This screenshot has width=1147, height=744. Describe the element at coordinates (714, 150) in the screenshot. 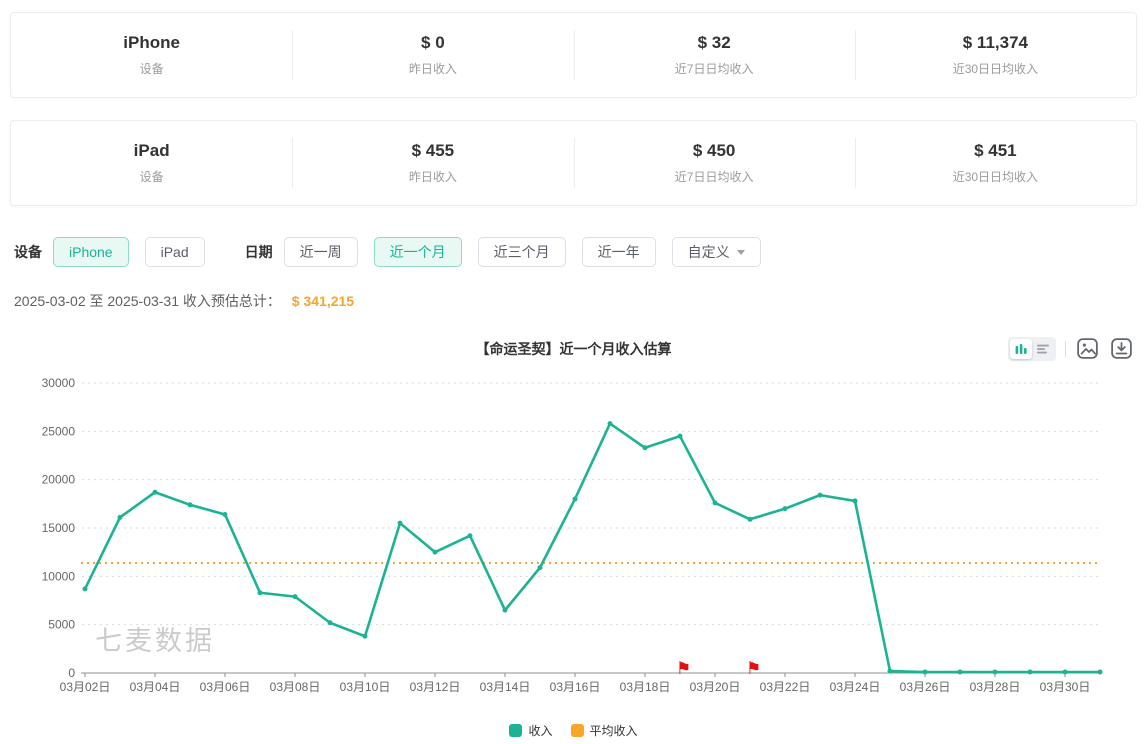

I see `stat-value: $ 450` at that location.